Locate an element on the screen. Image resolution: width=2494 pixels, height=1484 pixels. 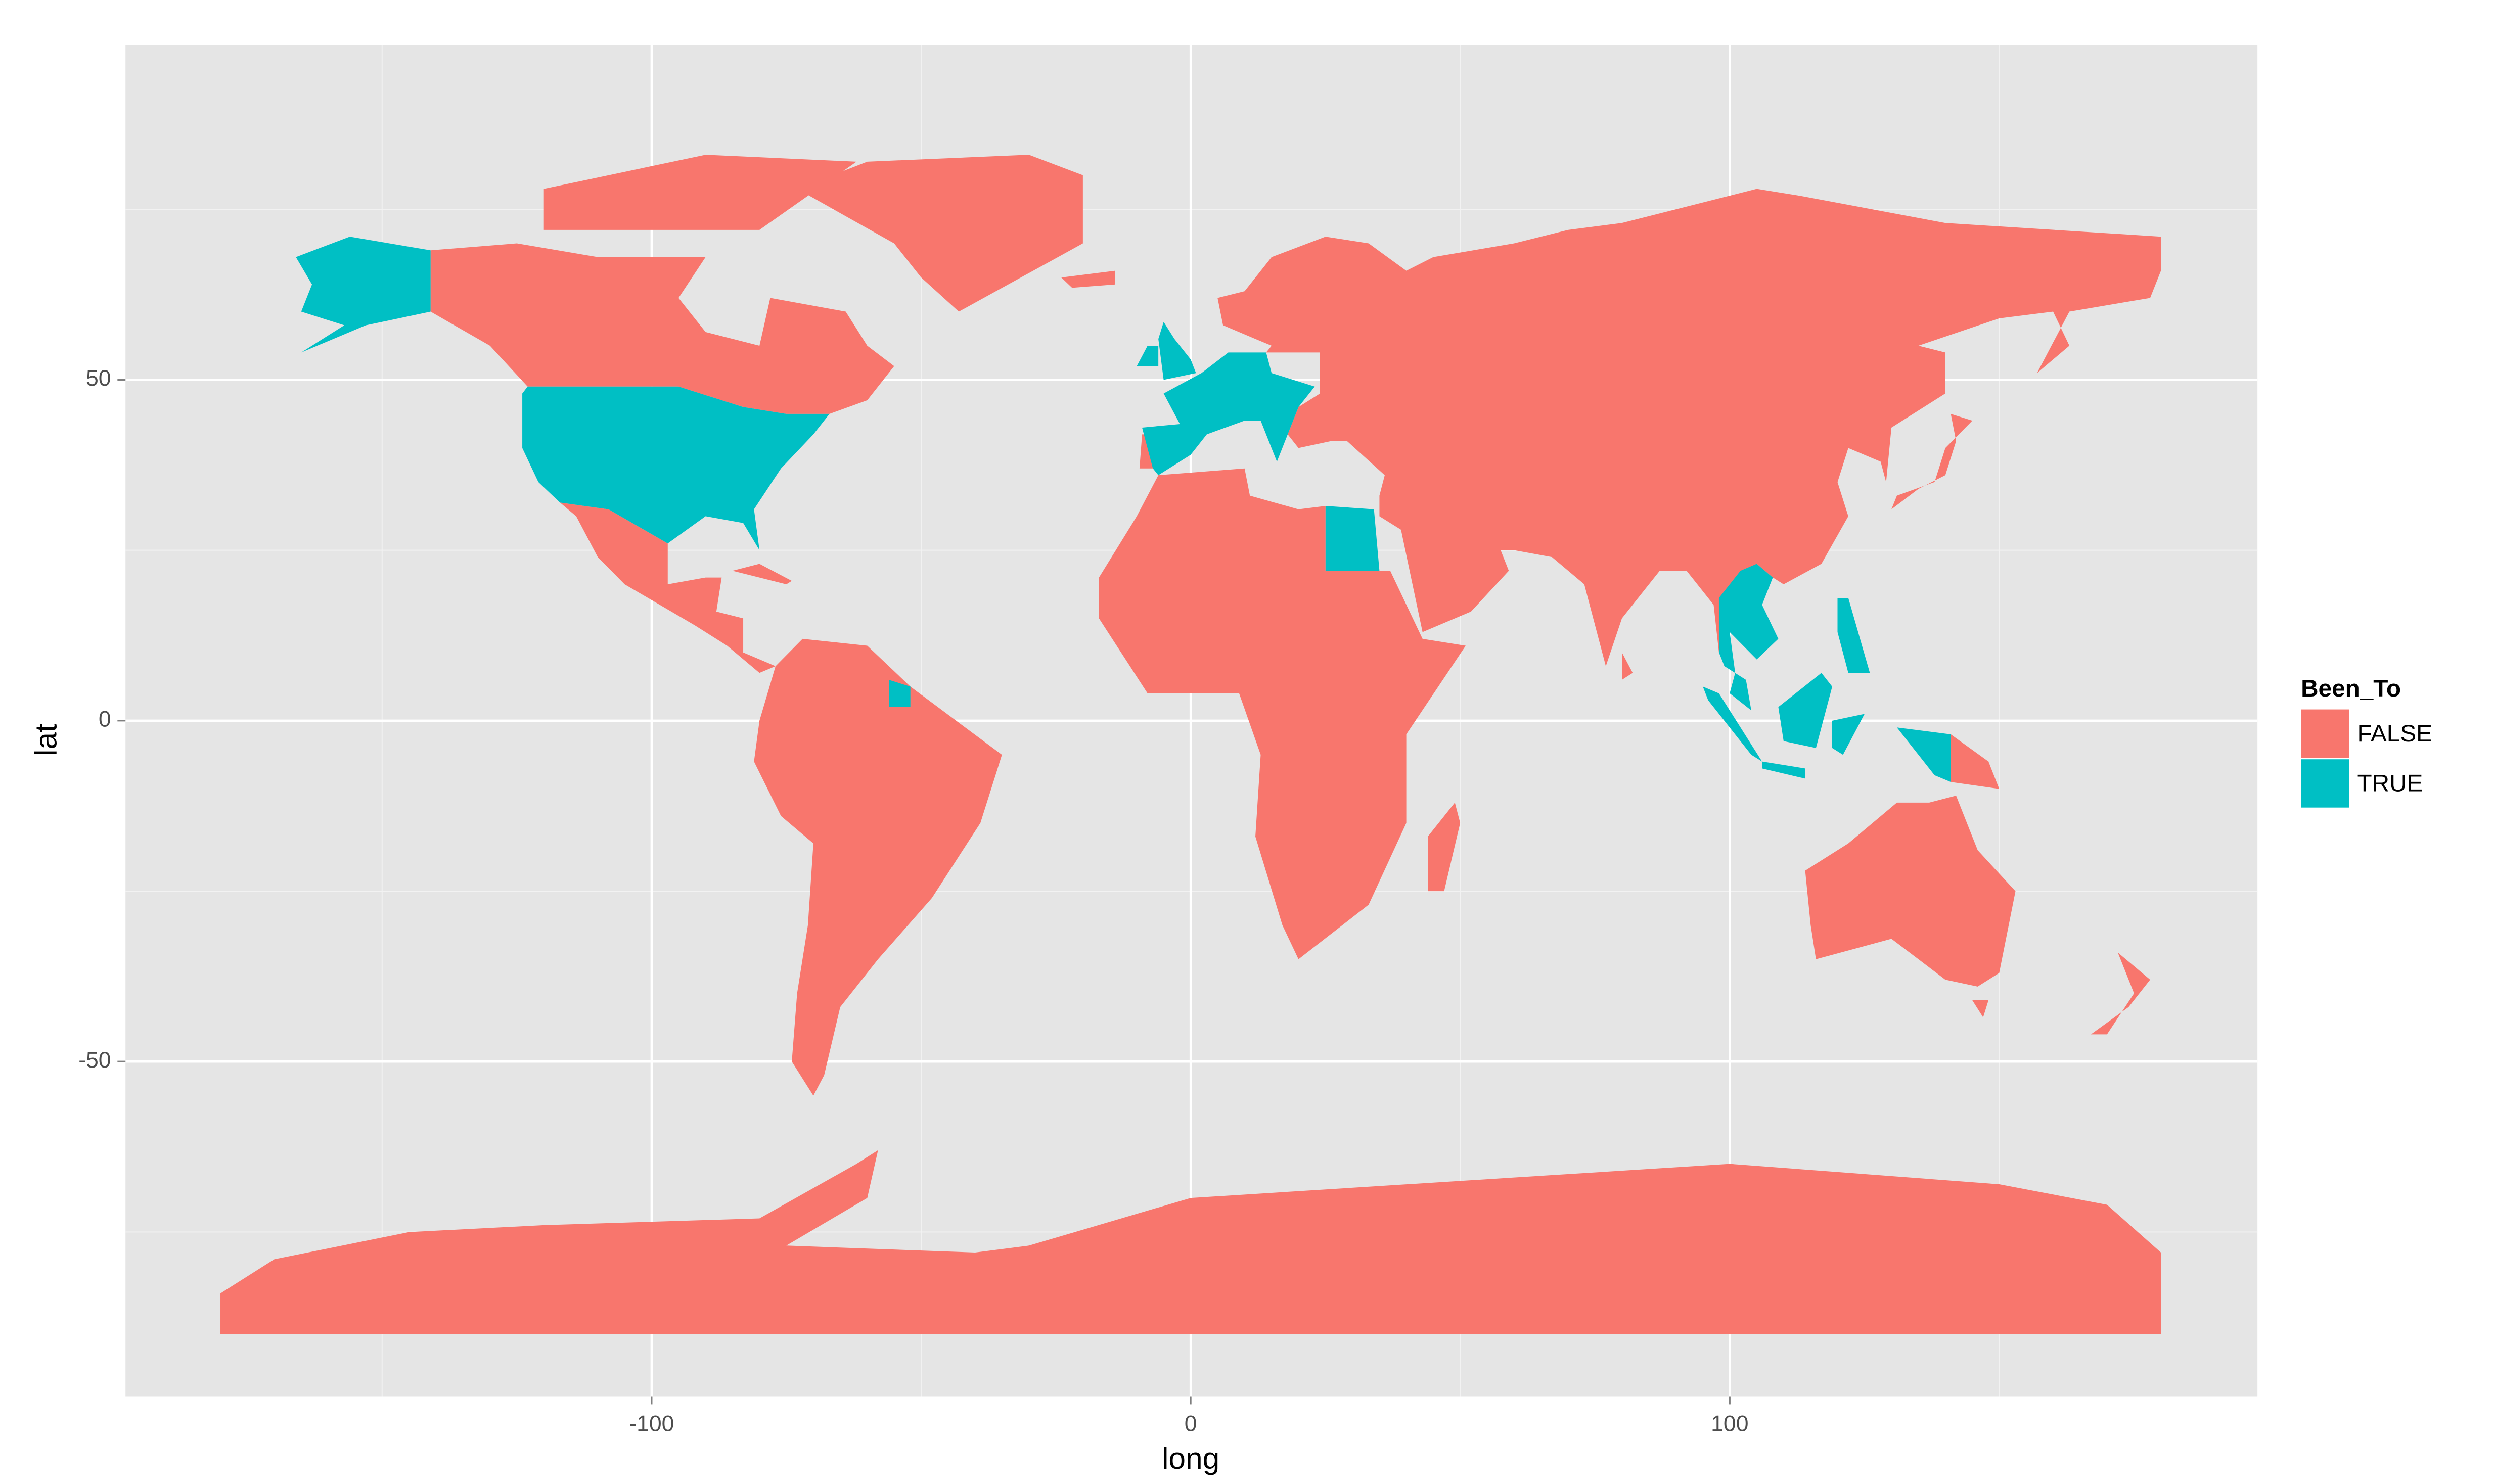
x-tick-label: 100 is located at coordinates (1729, 1424).